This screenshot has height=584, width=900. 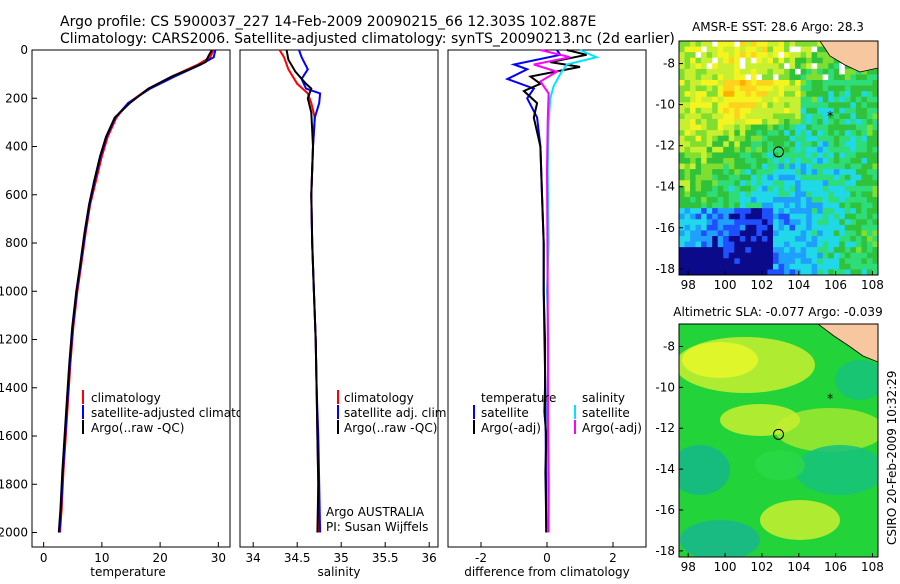 What do you see at coordinates (665, 510) in the screenshot?
I see `map-y-tick-label: -16` at bounding box center [665, 510].